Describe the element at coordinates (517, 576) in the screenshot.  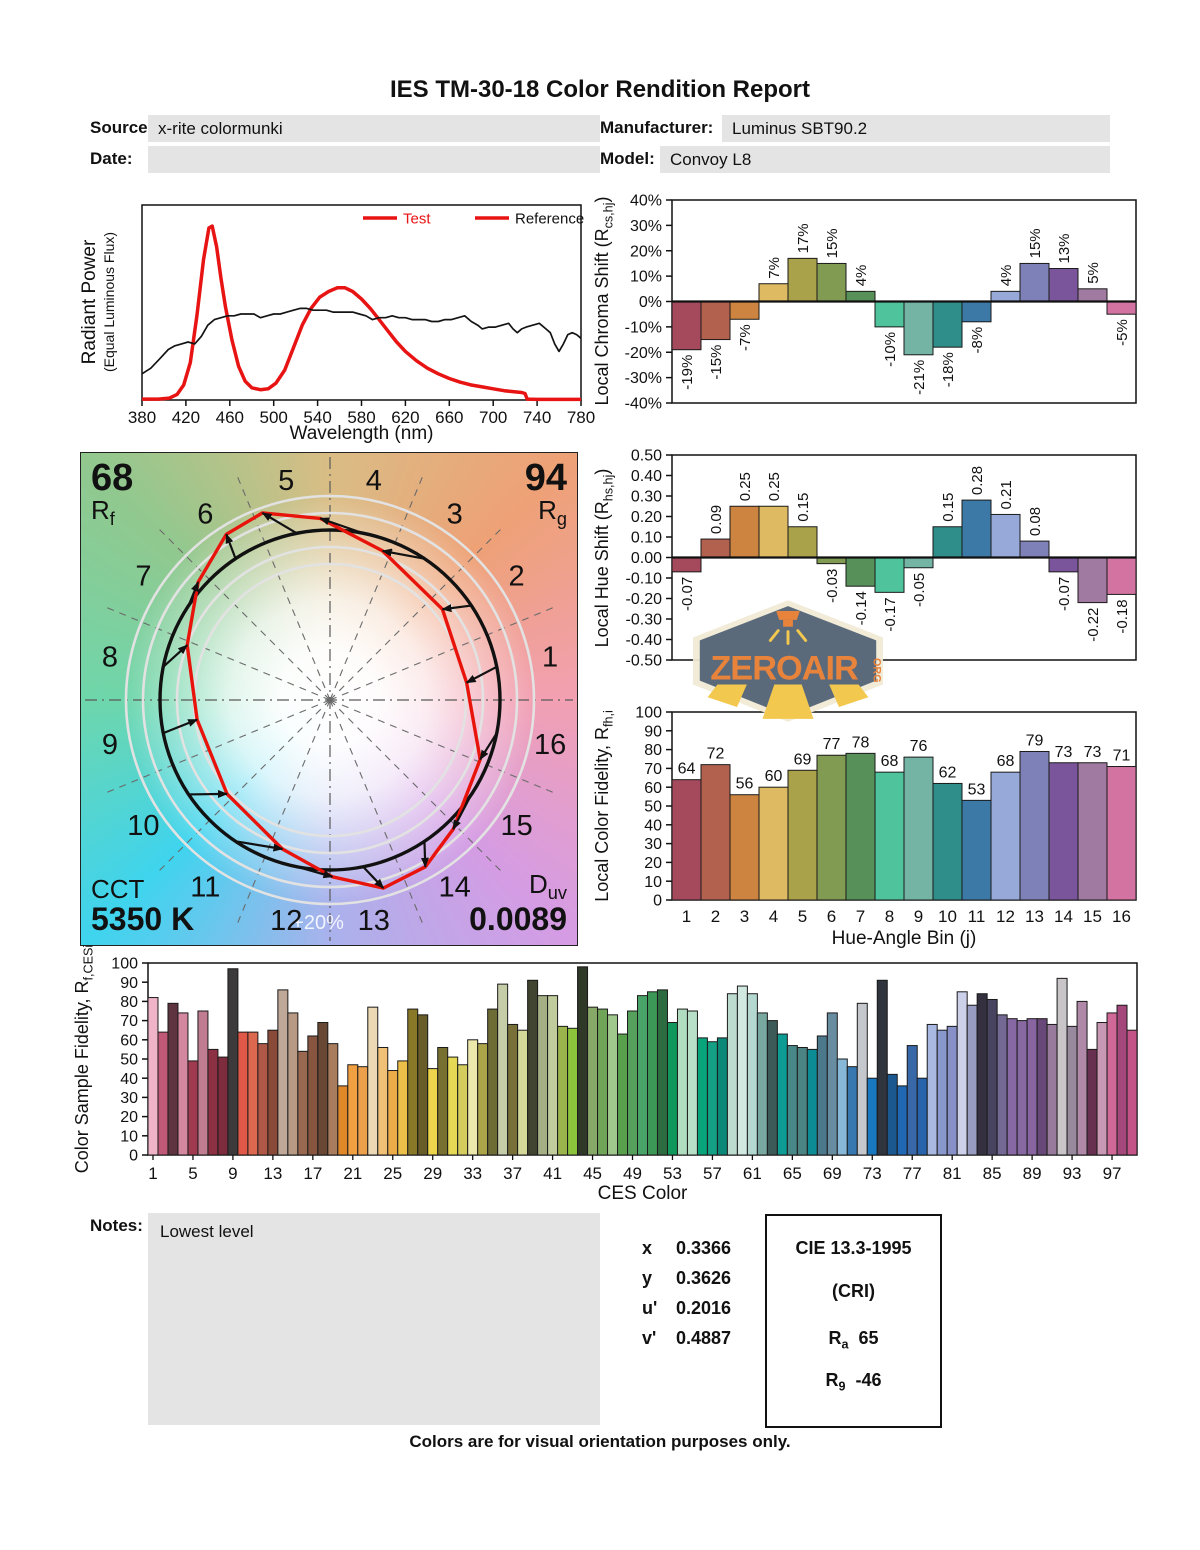
I see `svg-text: 2` at that location.